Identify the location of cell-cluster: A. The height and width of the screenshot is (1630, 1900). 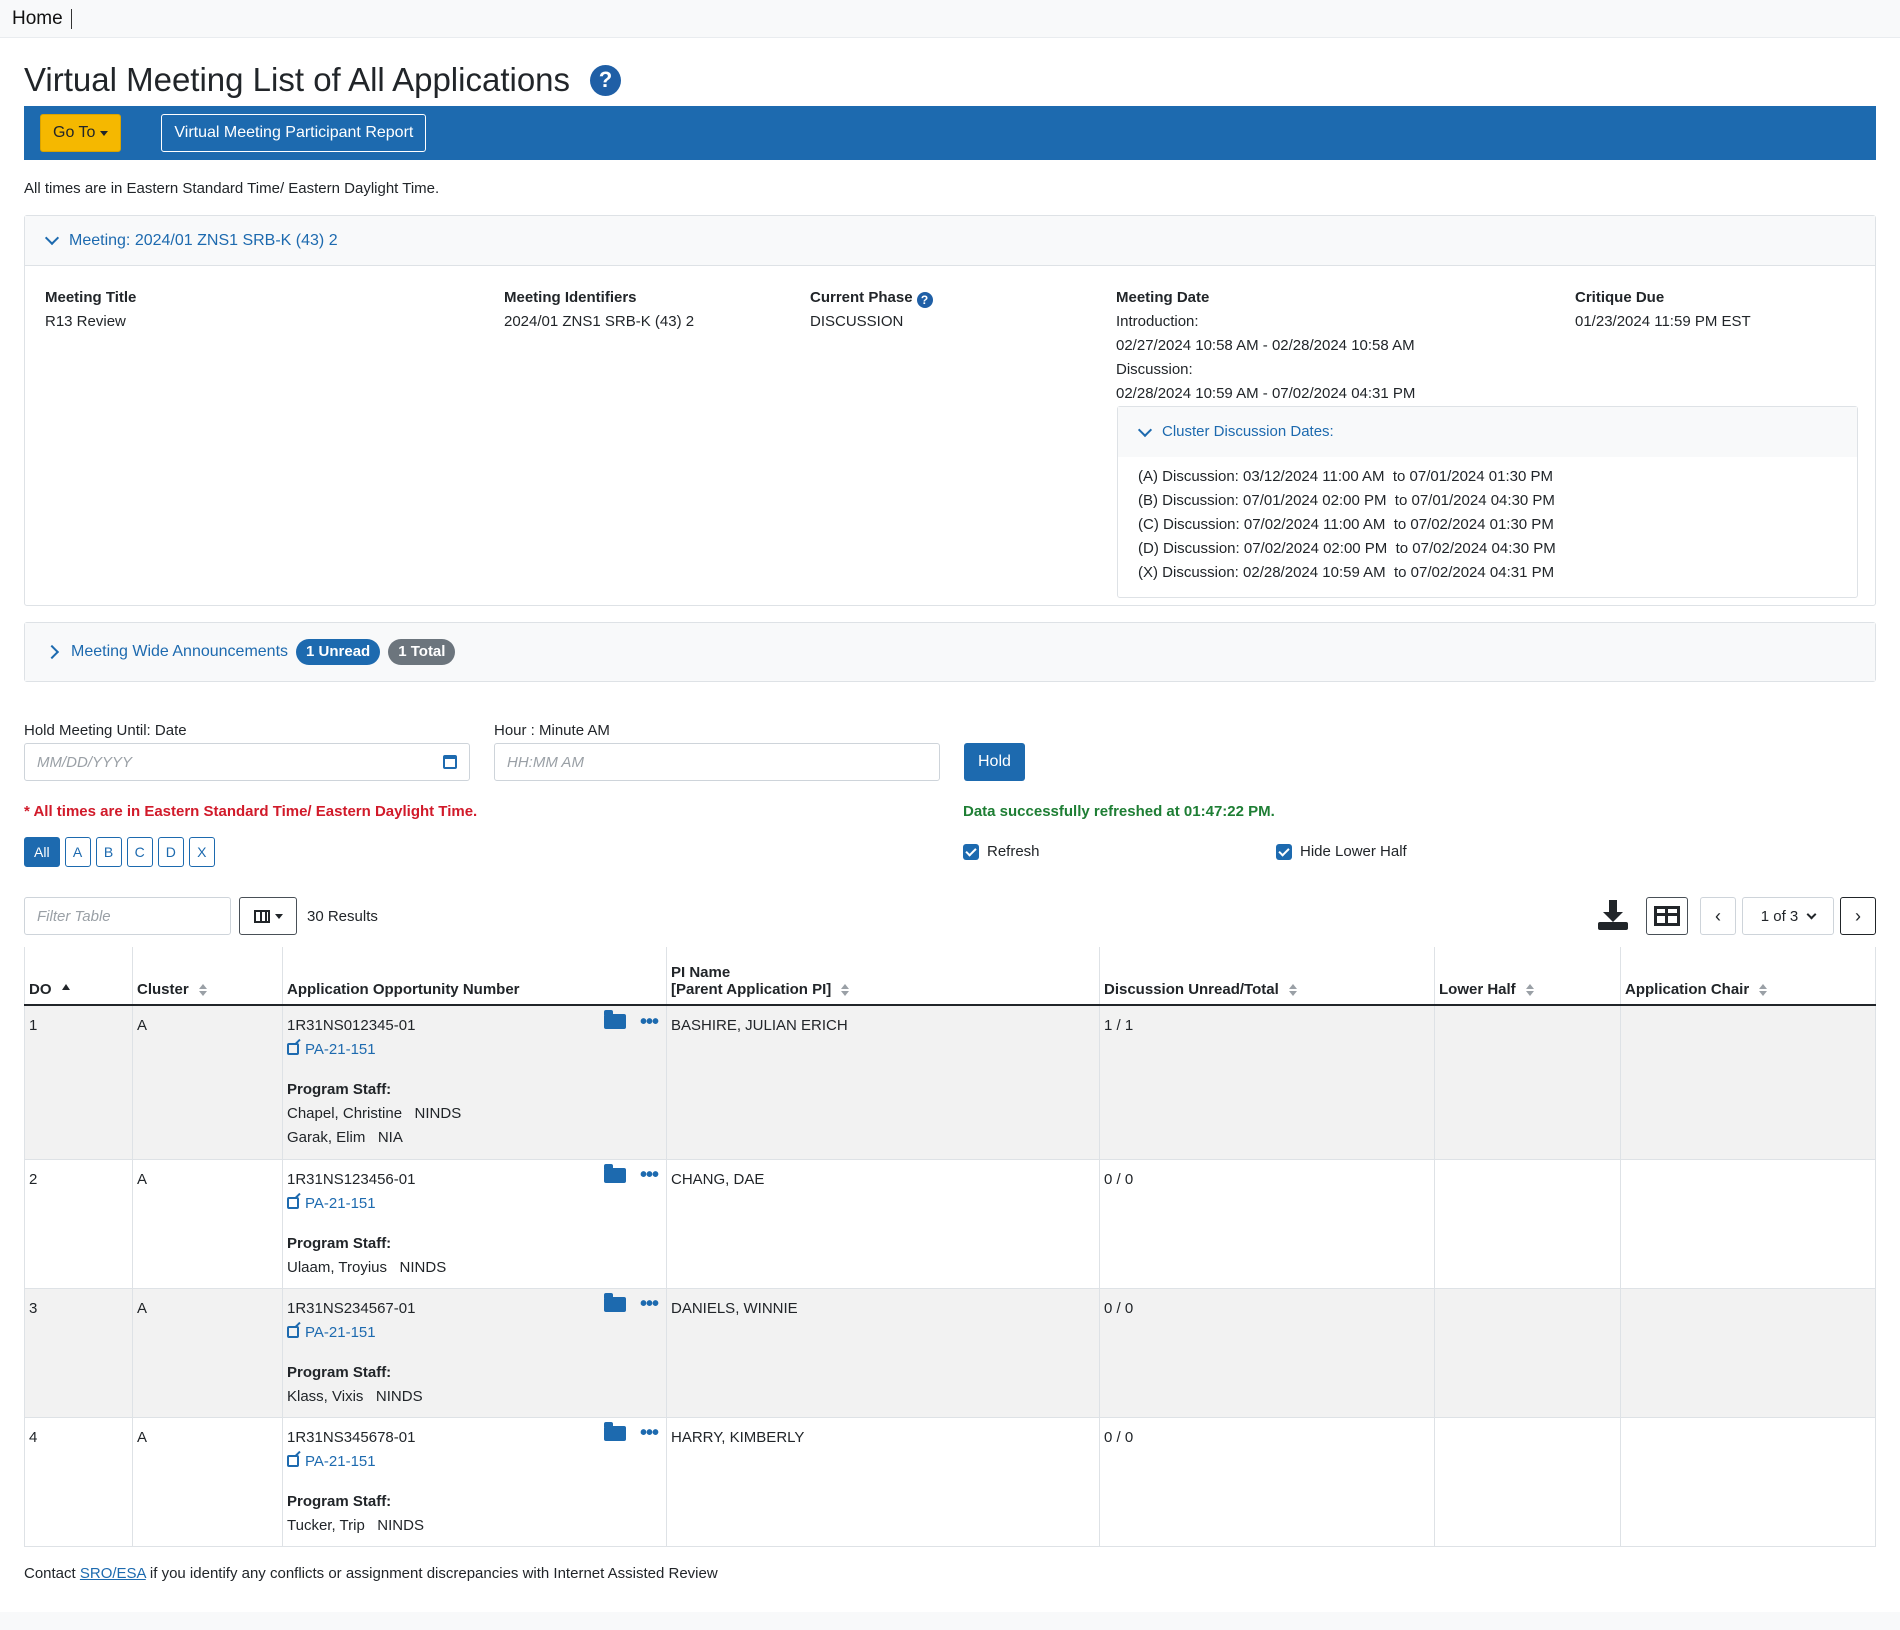
(207, 1082).